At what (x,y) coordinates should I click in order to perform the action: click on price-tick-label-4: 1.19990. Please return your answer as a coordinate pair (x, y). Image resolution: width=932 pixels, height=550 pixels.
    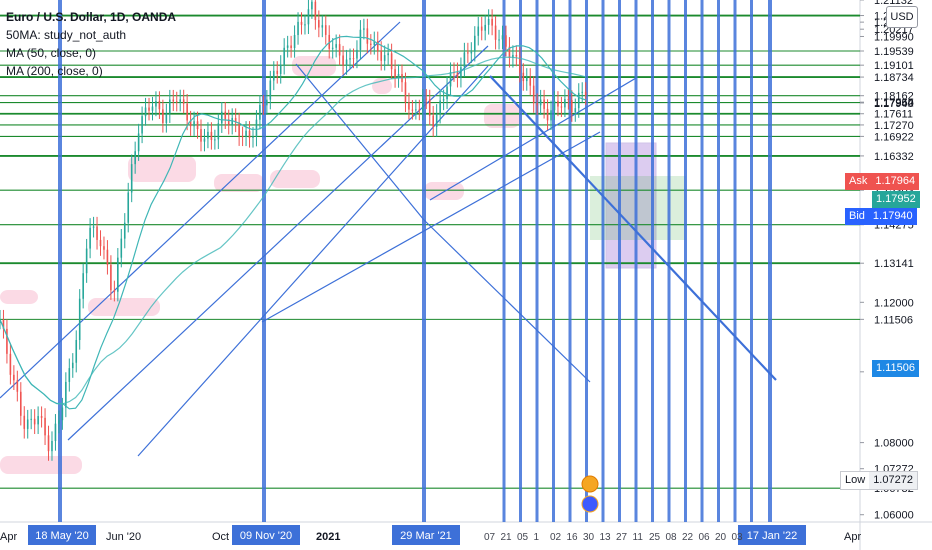
    Looking at the image, I should click on (894, 37).